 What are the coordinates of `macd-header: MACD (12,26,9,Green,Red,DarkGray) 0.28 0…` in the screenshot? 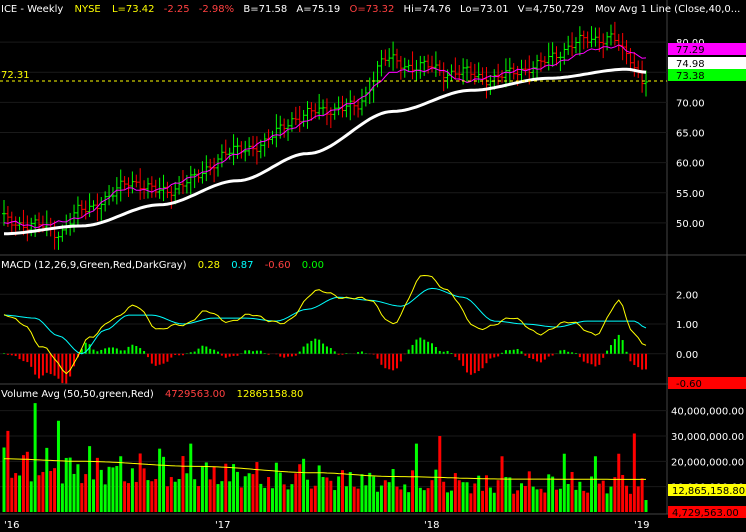 It's located at (162, 265).